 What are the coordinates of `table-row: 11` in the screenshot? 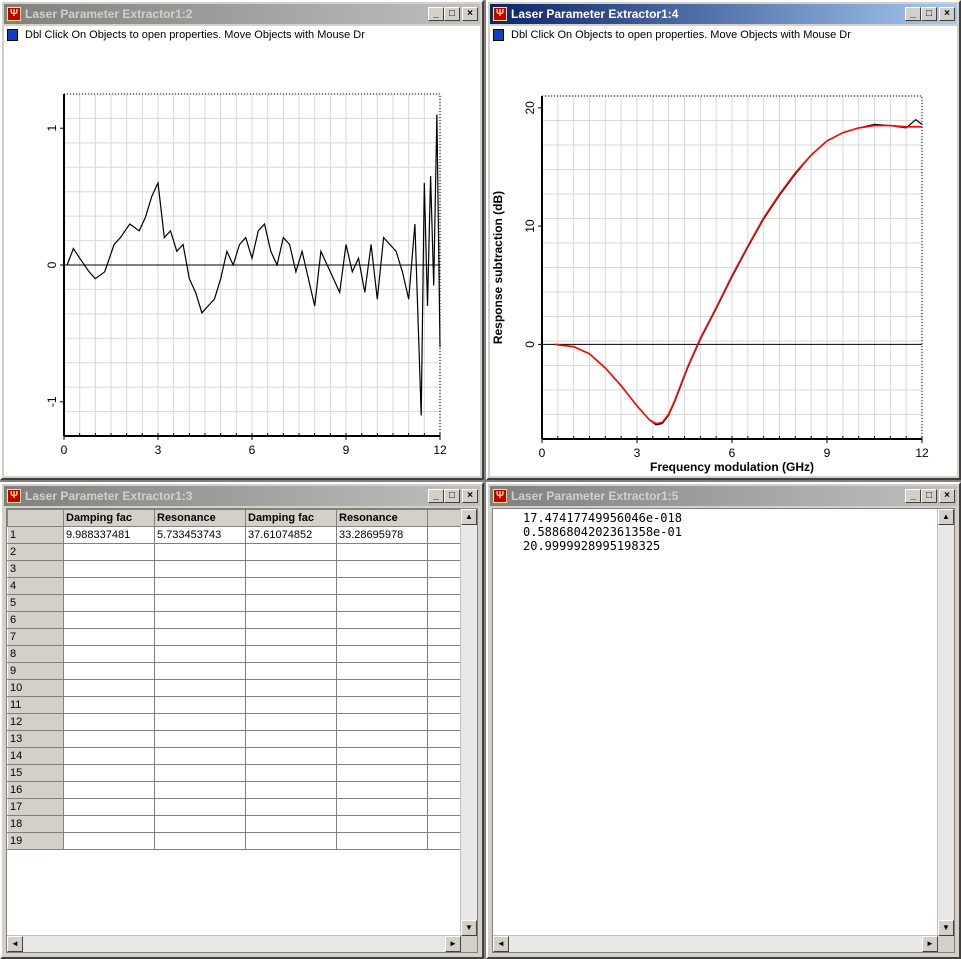 It's located at (237, 705).